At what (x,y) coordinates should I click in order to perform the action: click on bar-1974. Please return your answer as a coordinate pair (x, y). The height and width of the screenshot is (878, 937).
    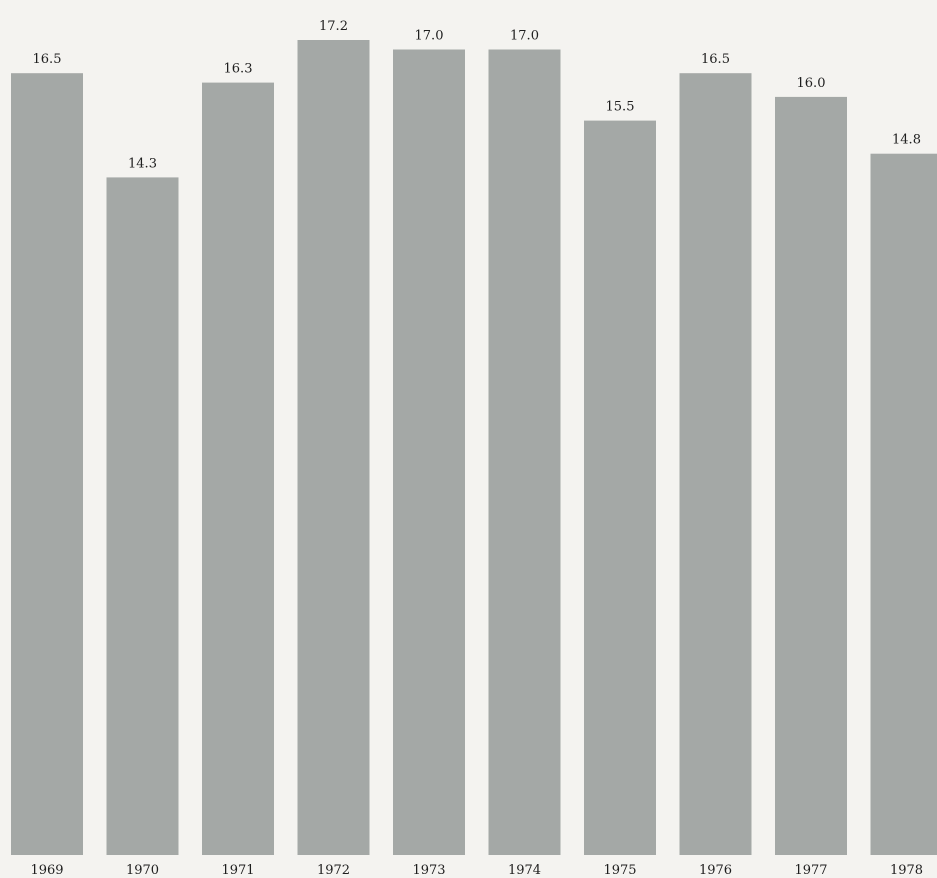
    Looking at the image, I should click on (524, 452).